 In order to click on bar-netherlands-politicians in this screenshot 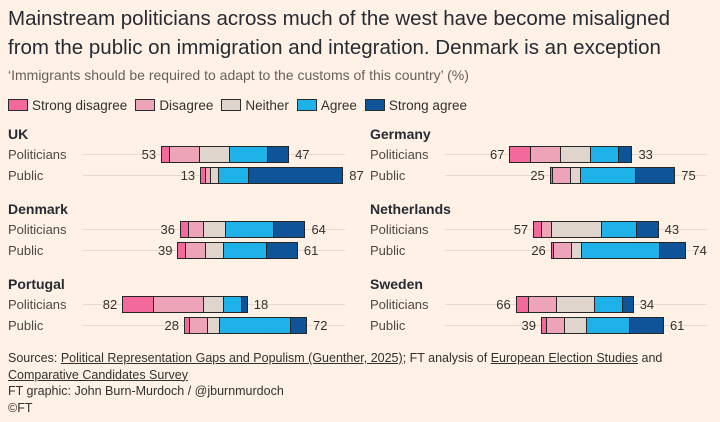, I will do `click(596, 229)`.